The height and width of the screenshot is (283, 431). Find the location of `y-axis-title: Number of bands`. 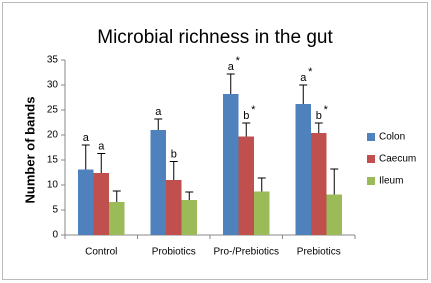

y-axis-title: Number of bands is located at coordinates (29, 150).